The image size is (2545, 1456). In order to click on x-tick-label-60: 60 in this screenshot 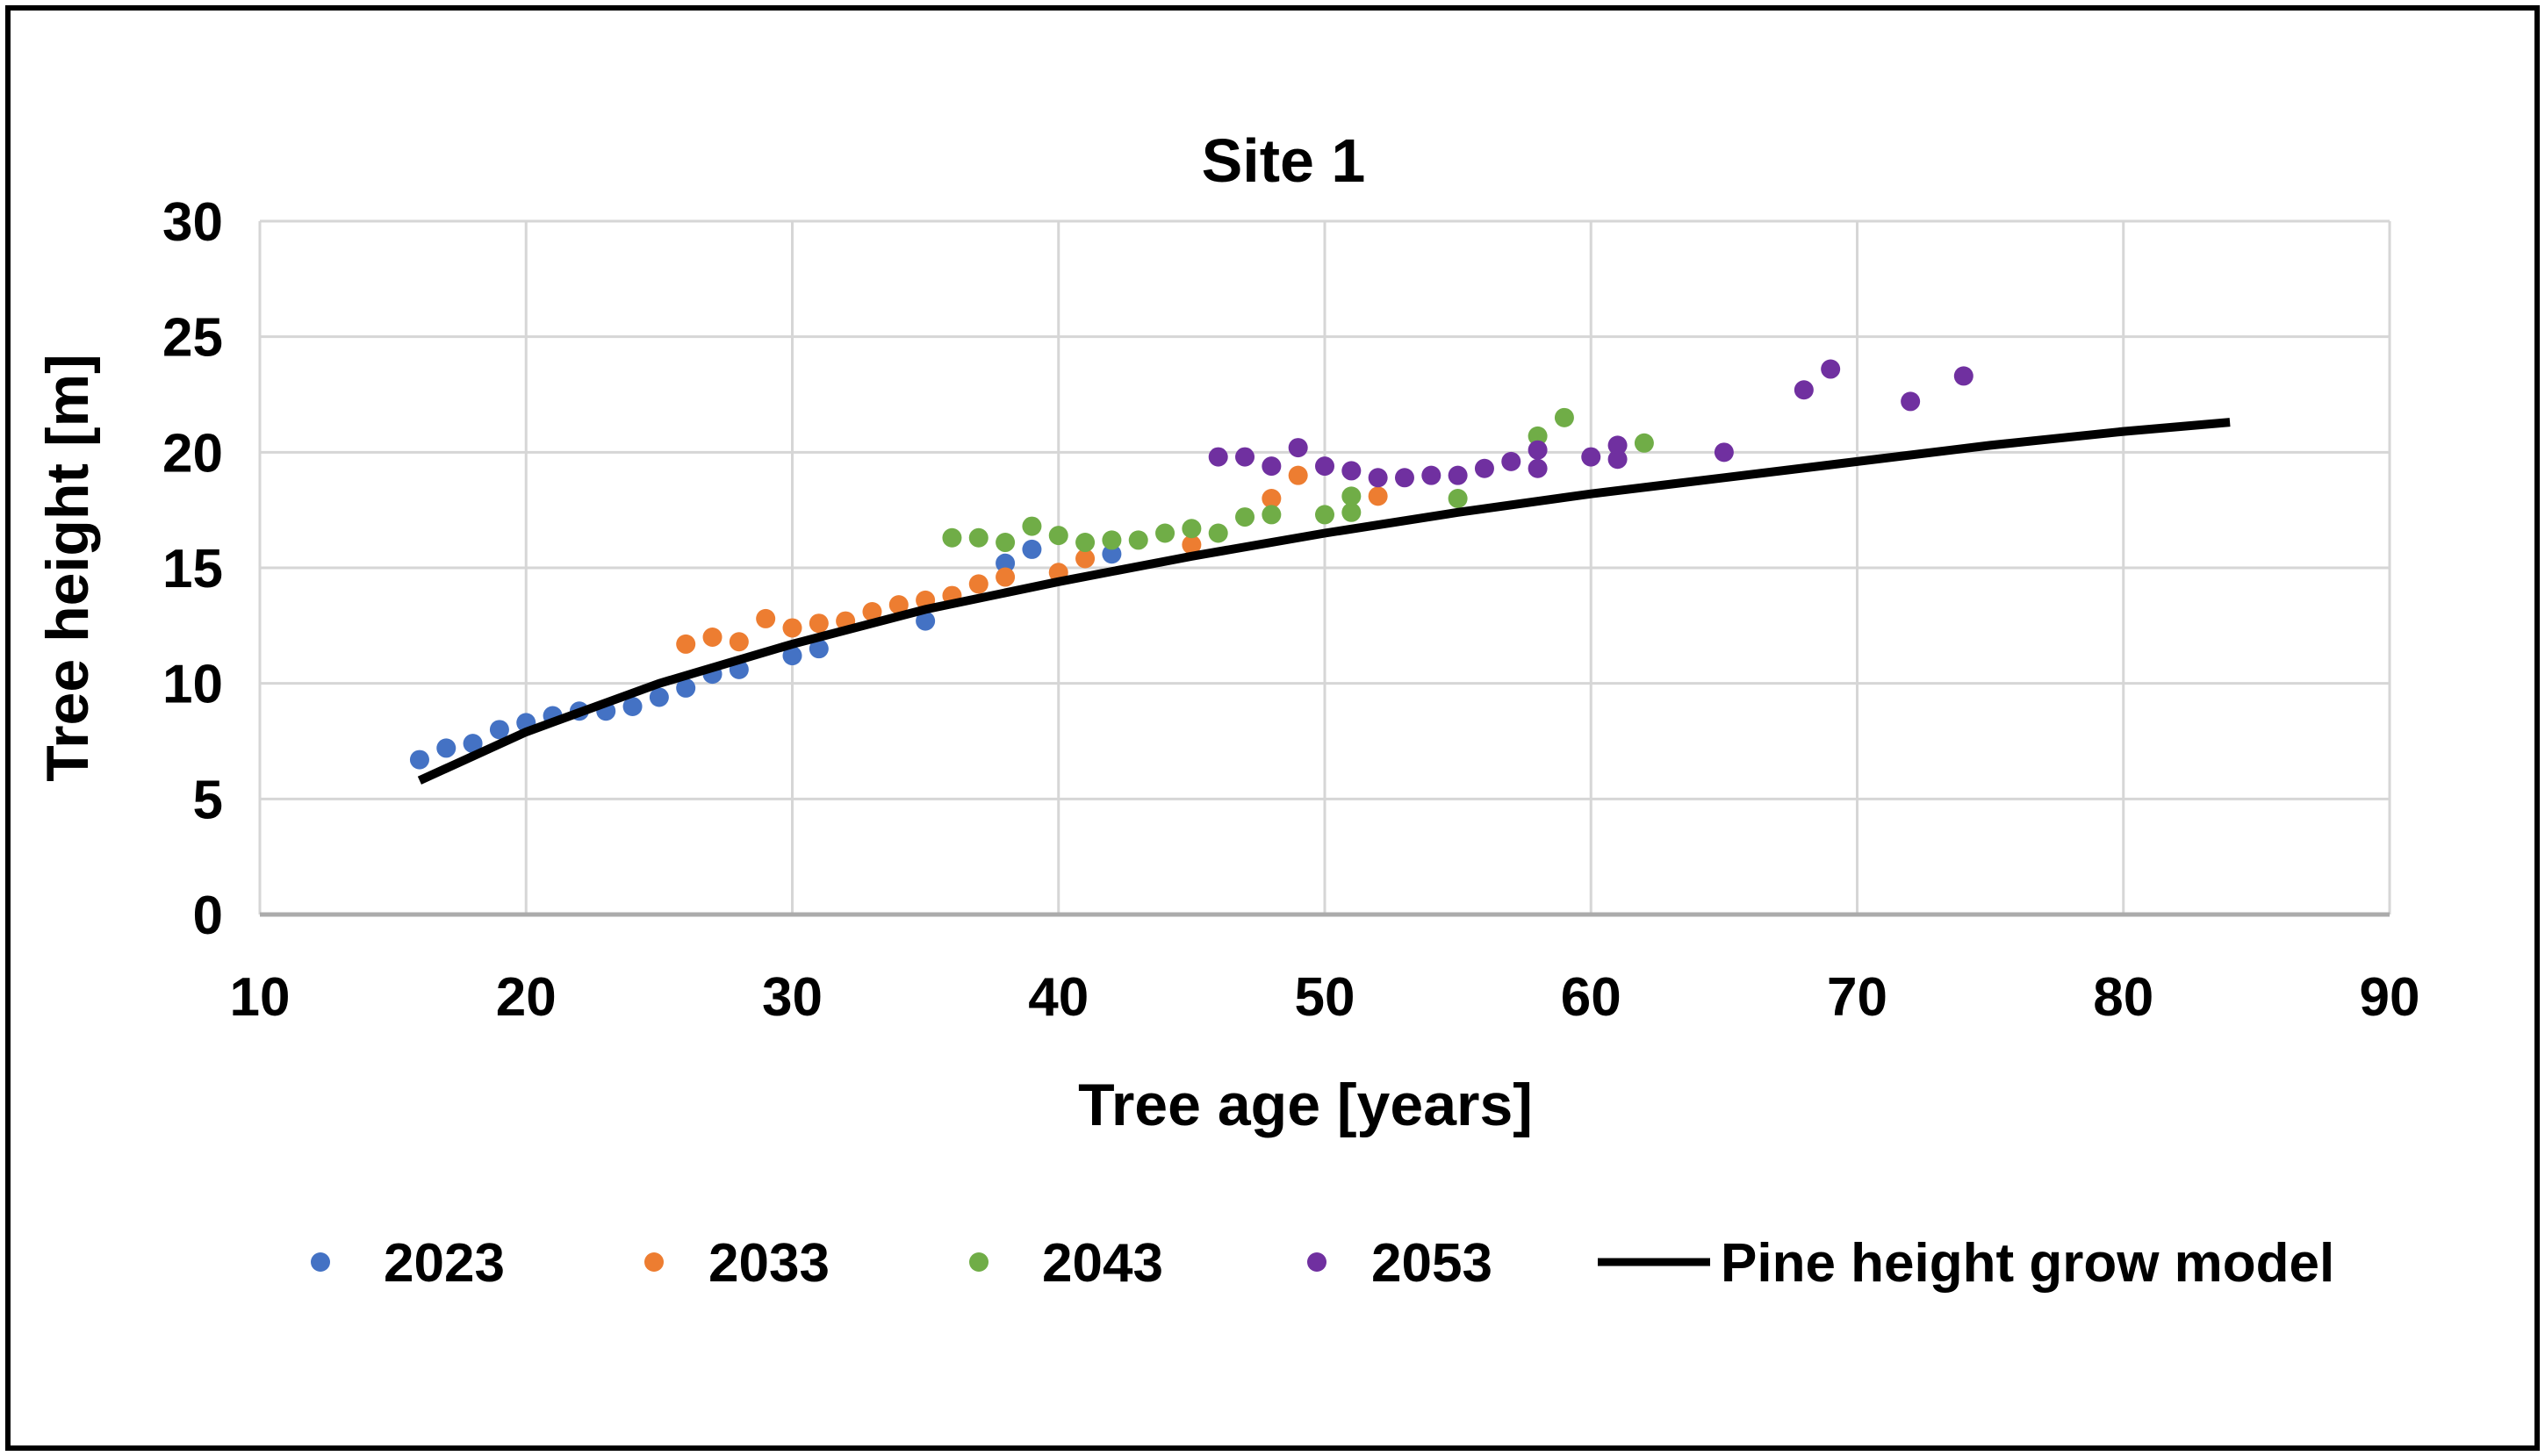, I will do `click(1591, 998)`.